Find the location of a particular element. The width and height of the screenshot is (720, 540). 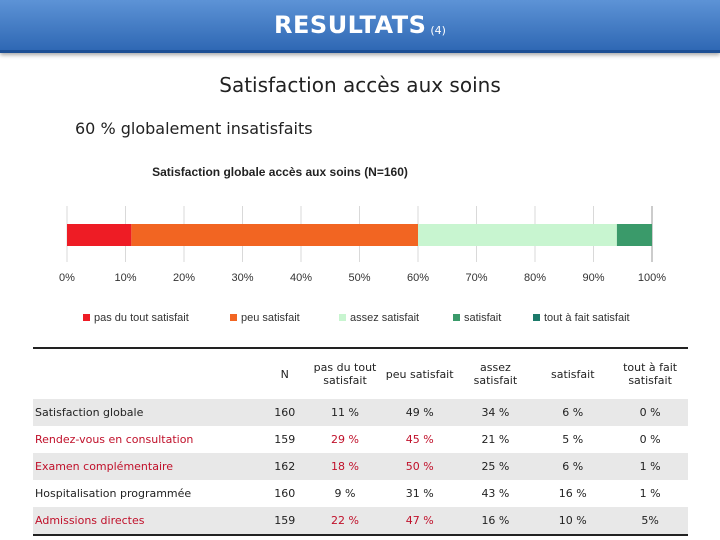

table-cell: 5% is located at coordinates (650, 521).